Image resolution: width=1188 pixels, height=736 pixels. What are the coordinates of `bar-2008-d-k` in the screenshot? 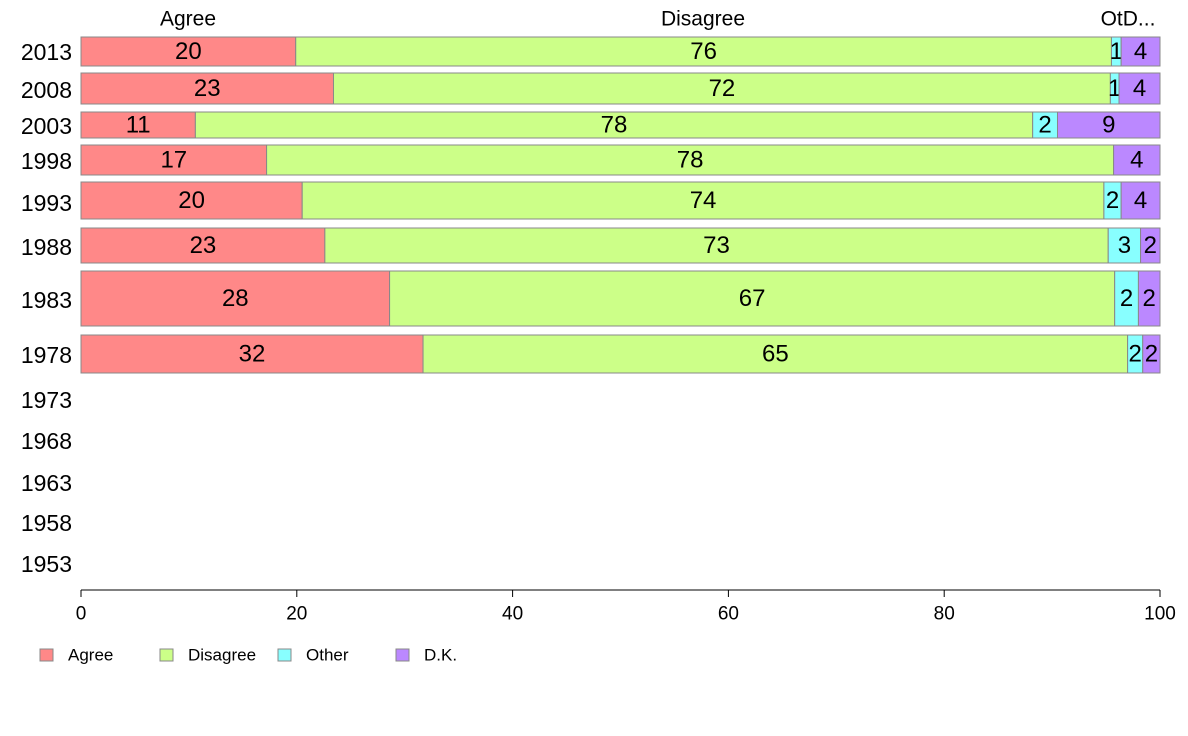 It's located at (1139, 88).